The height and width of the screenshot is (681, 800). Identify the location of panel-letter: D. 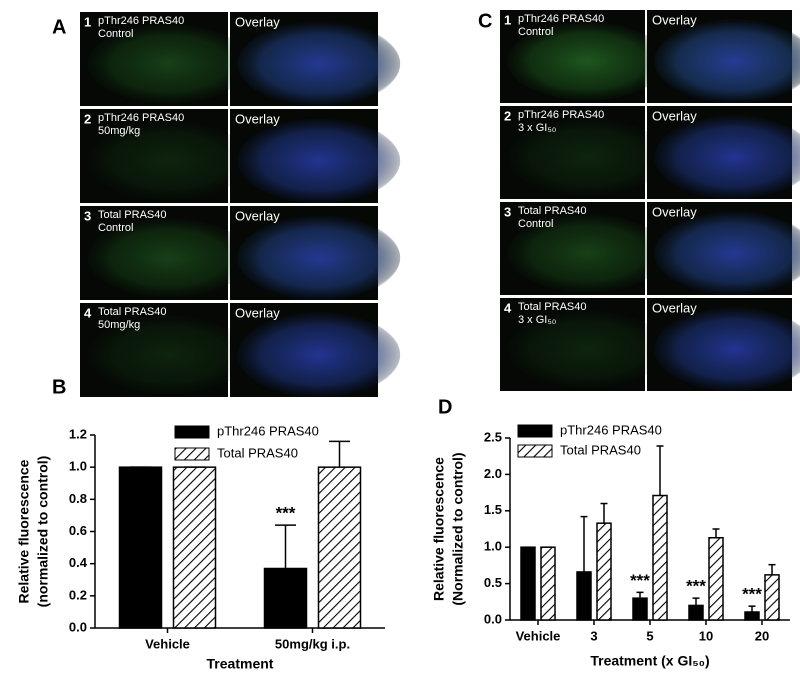
(445, 407).